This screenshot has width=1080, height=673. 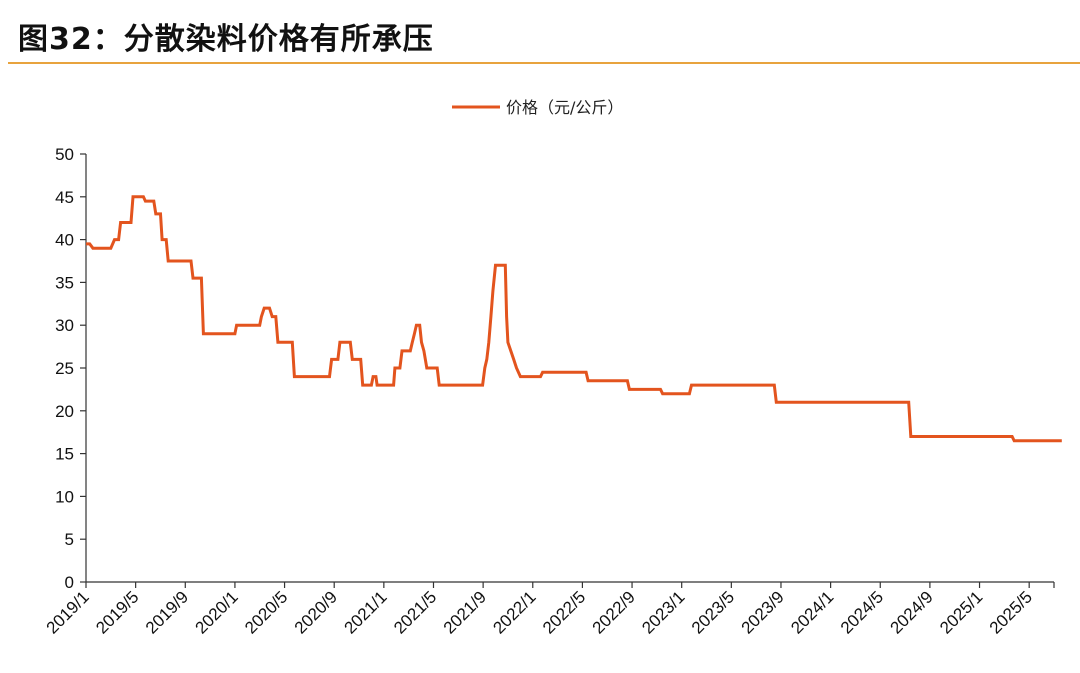 What do you see at coordinates (64, 240) in the screenshot?
I see `y-tick-label: 40` at bounding box center [64, 240].